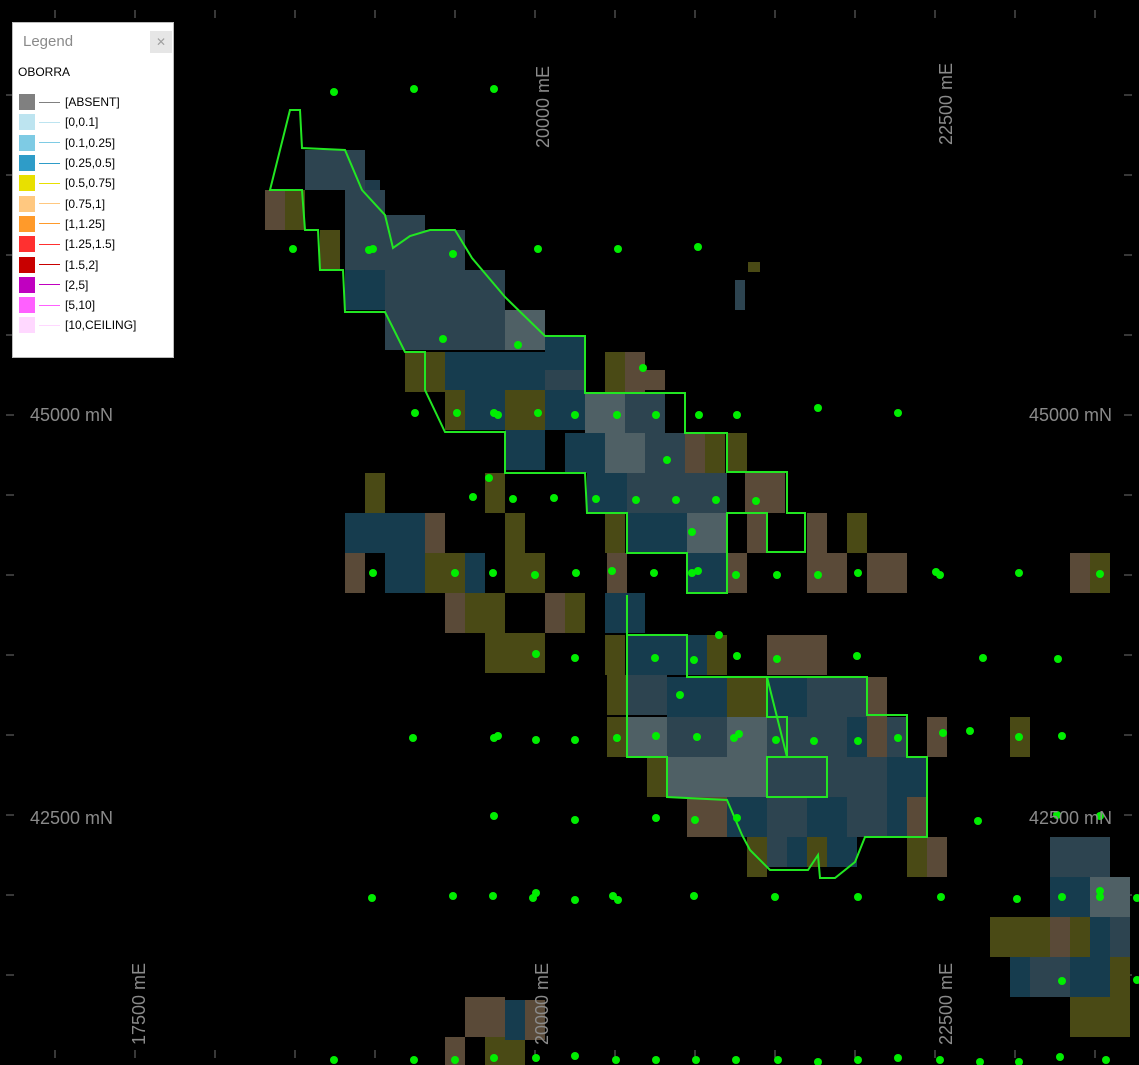  Describe the element at coordinates (161, 42) in the screenshot. I see `legend-close-button: ✕` at that location.